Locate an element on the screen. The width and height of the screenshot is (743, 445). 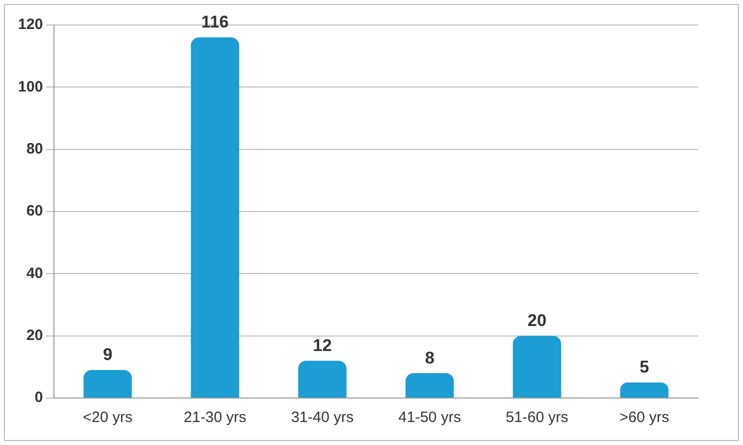
x-tick-label: 31-40 yrs is located at coordinates (322, 417).